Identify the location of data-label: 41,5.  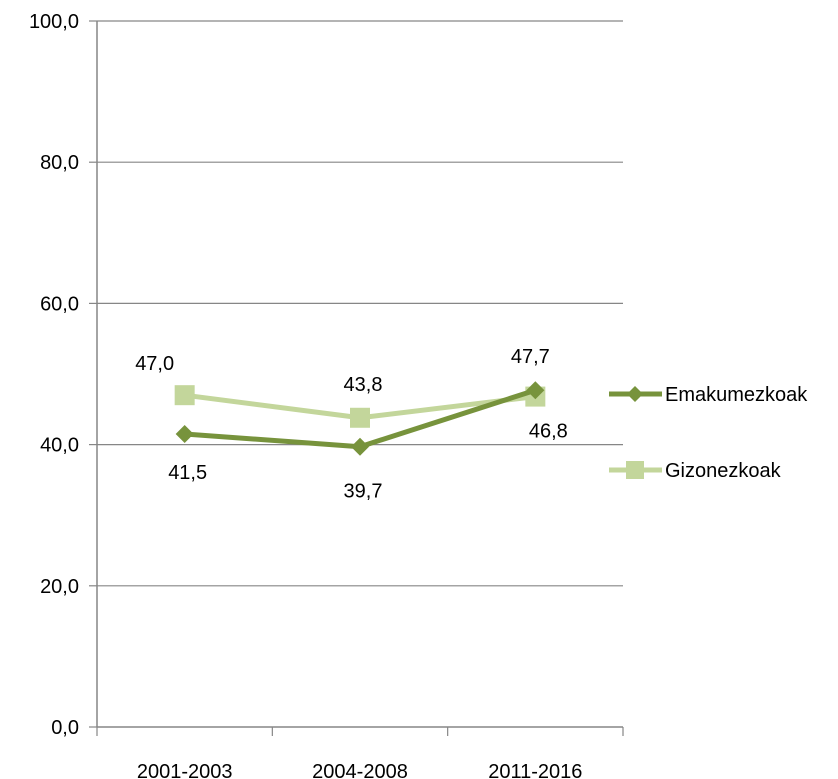
(187, 473).